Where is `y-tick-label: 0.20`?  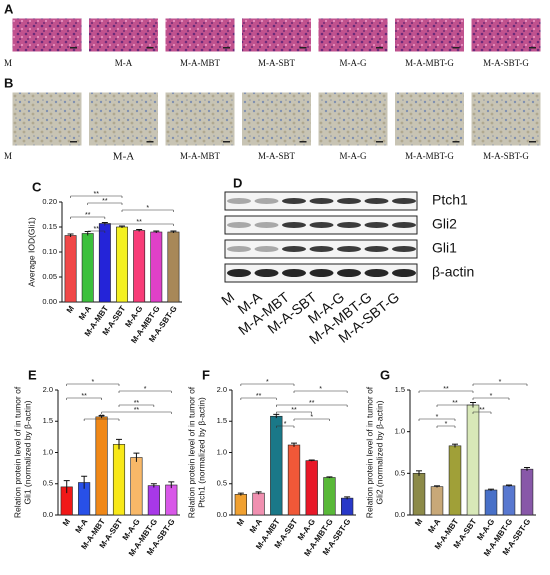
y-tick-label: 0.20 is located at coordinates (49, 201).